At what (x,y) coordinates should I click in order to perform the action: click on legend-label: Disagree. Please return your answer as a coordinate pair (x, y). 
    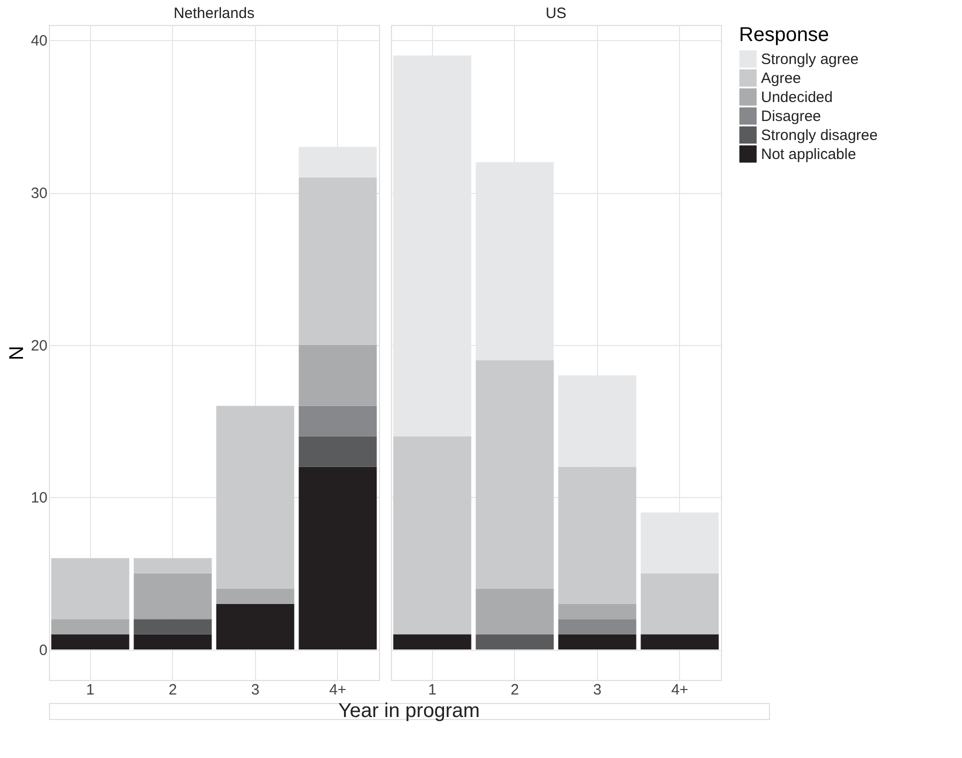
    Looking at the image, I should click on (791, 116).